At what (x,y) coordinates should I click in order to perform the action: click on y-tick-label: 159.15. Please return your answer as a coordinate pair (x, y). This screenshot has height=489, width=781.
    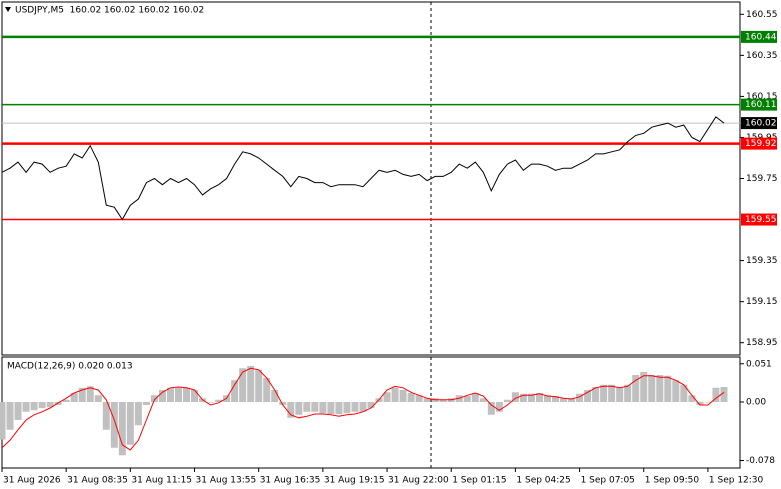
    Looking at the image, I should click on (762, 302).